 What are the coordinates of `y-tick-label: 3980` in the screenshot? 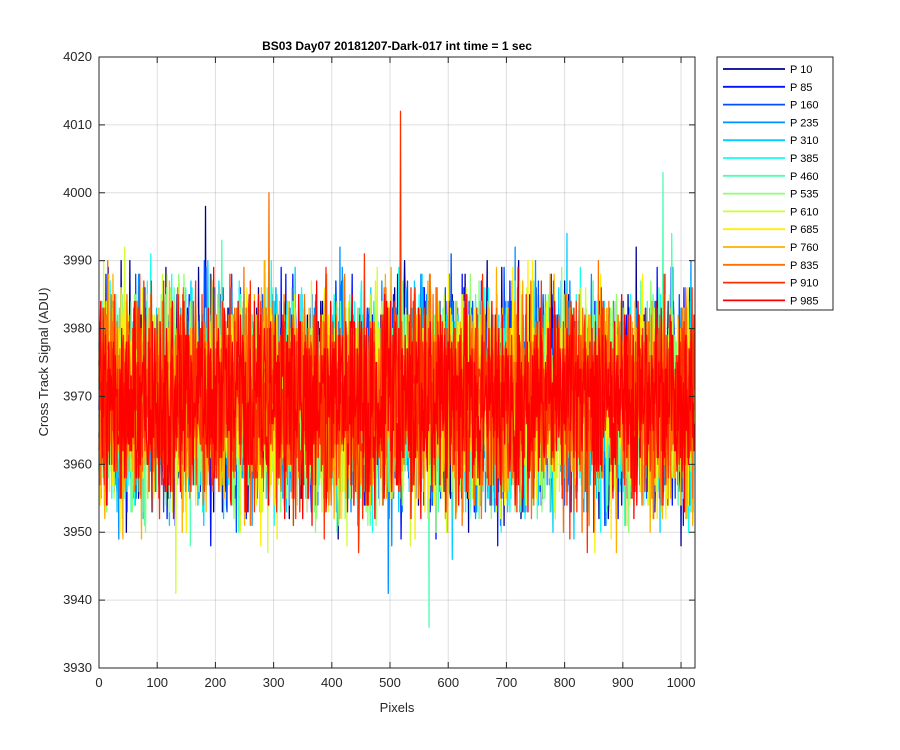 It's located at (77, 328).